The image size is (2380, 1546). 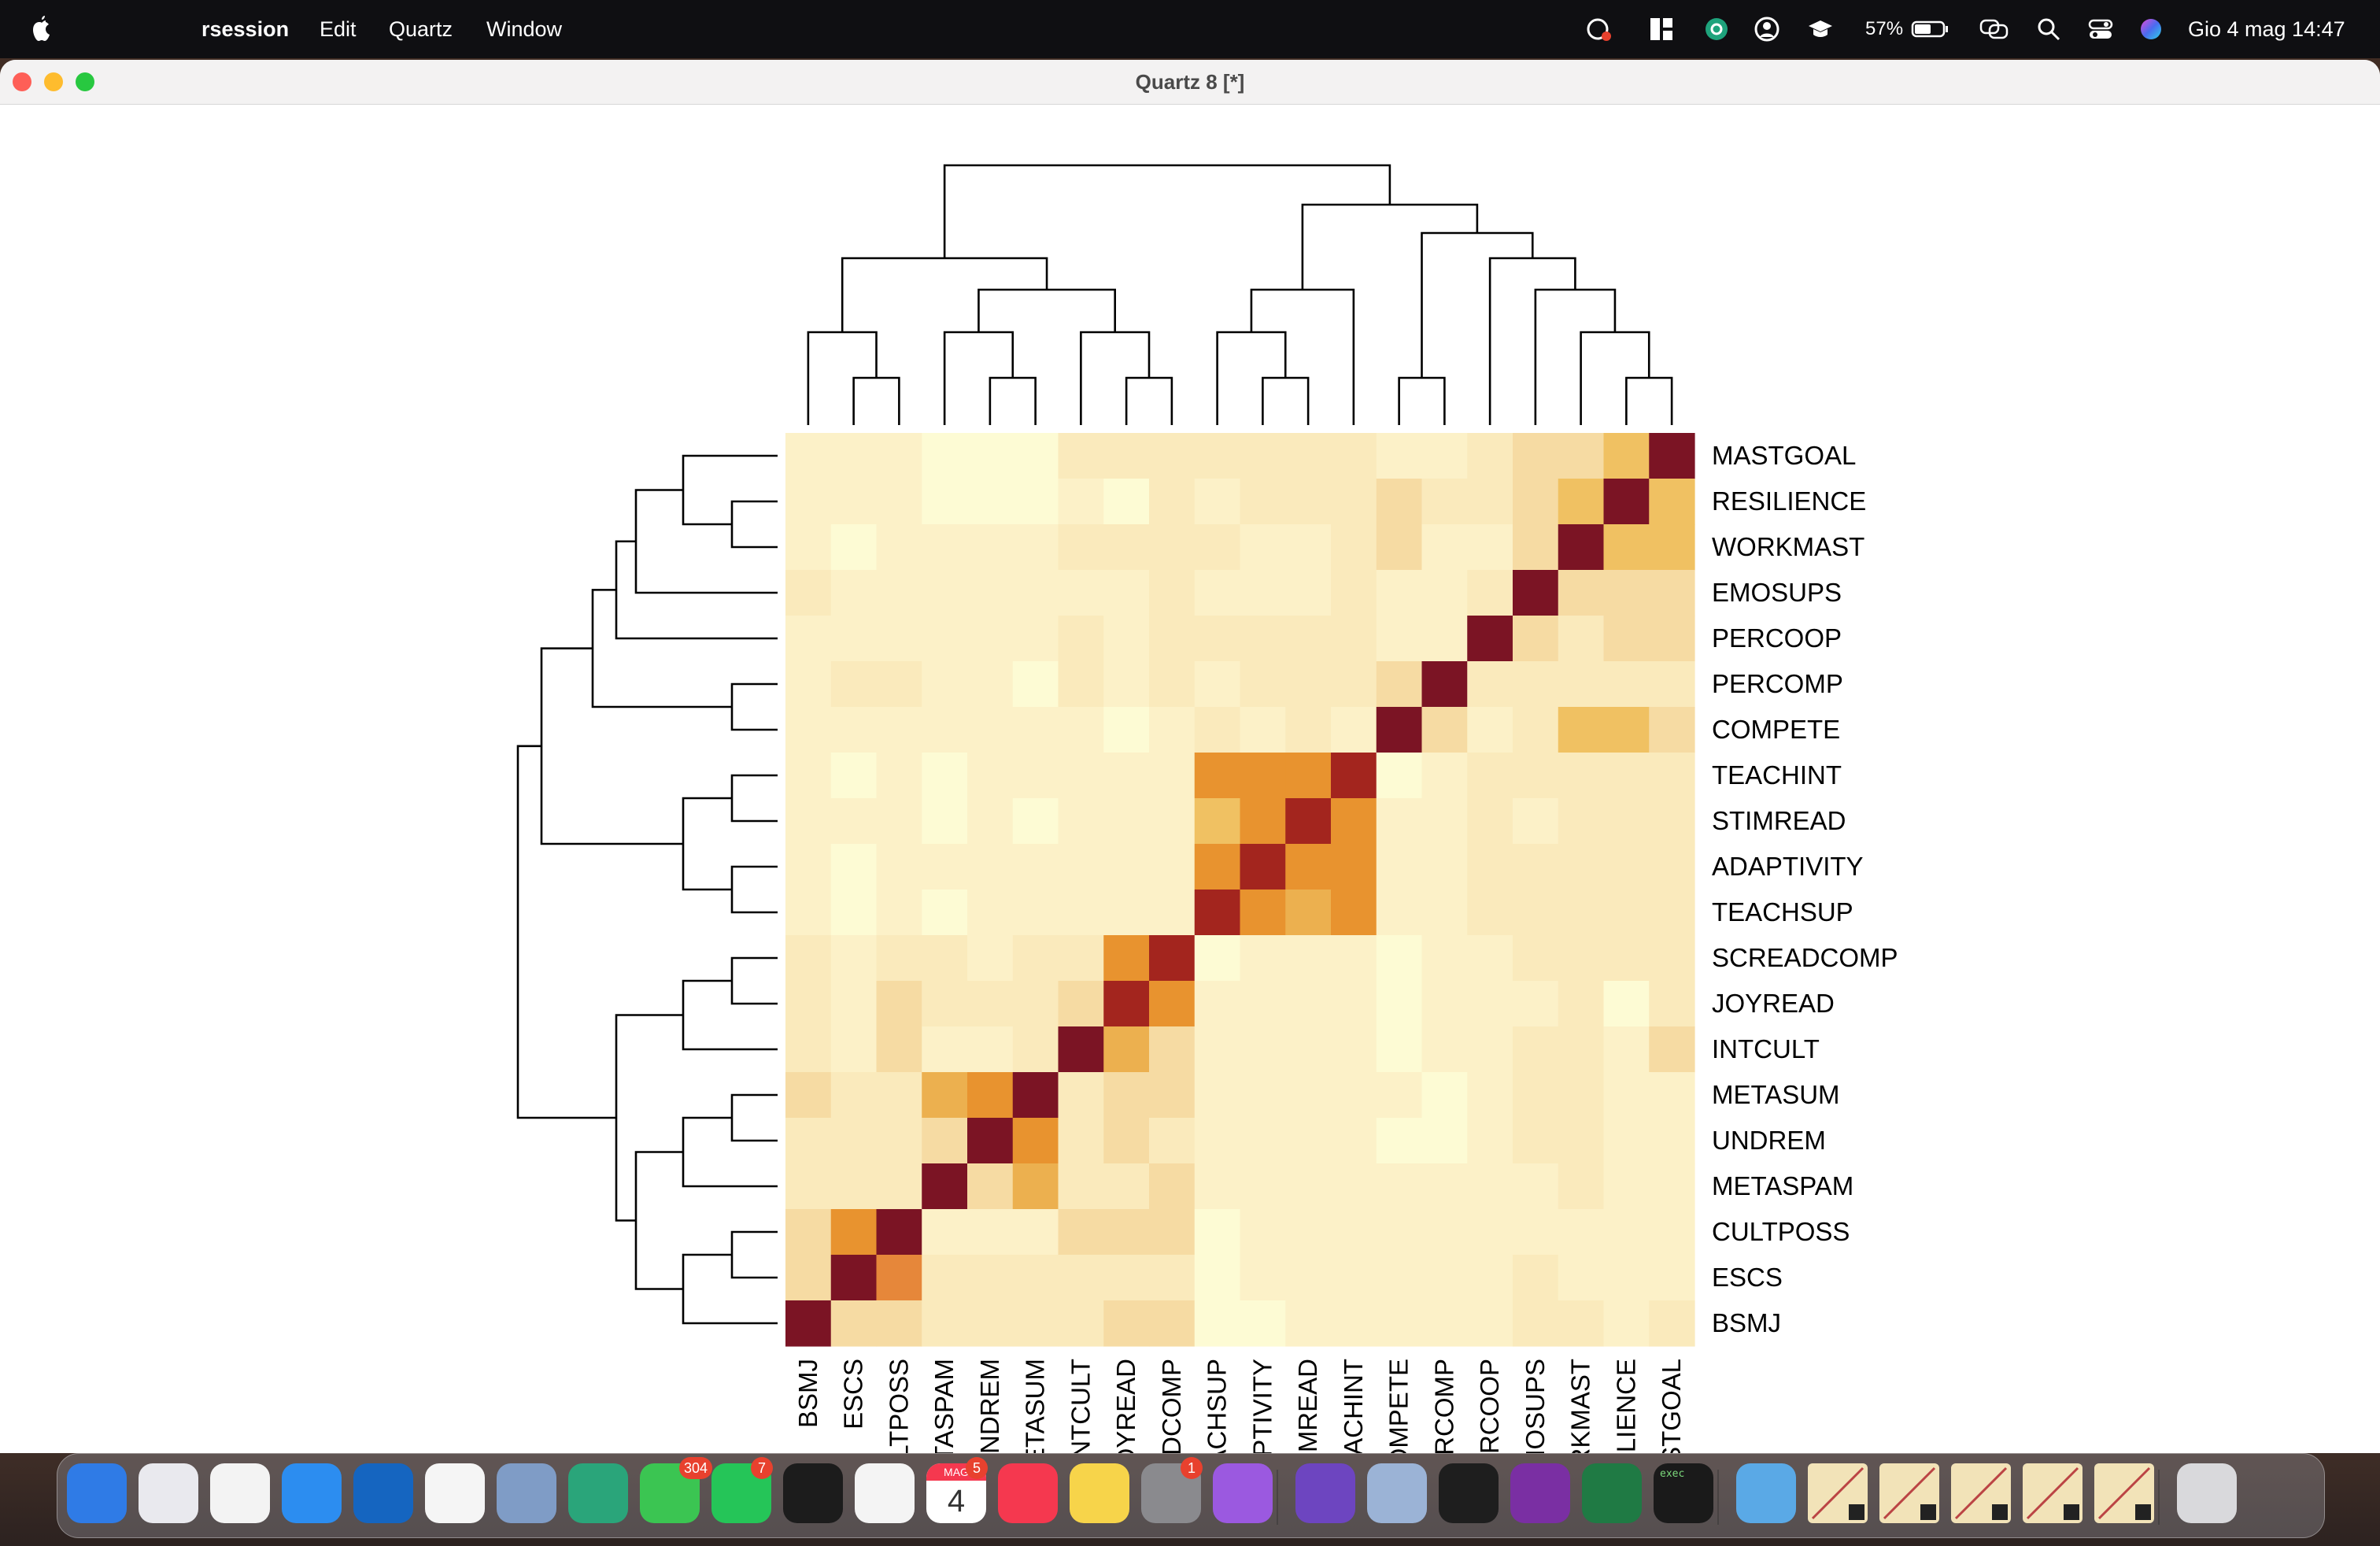 I want to click on close-window-button, so click(x=22, y=81).